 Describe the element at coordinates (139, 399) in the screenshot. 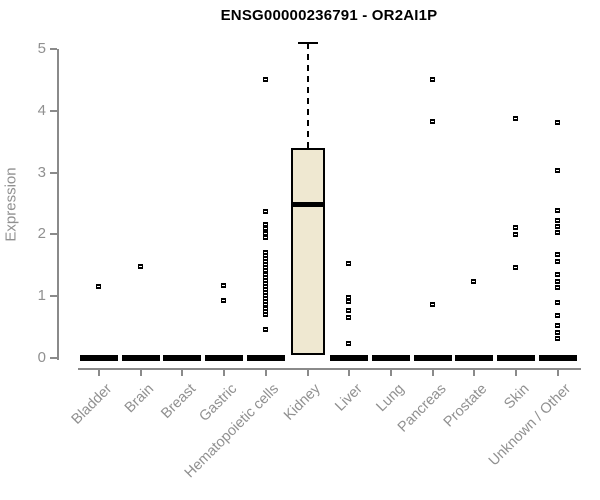

I see `x-category-label: Brain` at that location.